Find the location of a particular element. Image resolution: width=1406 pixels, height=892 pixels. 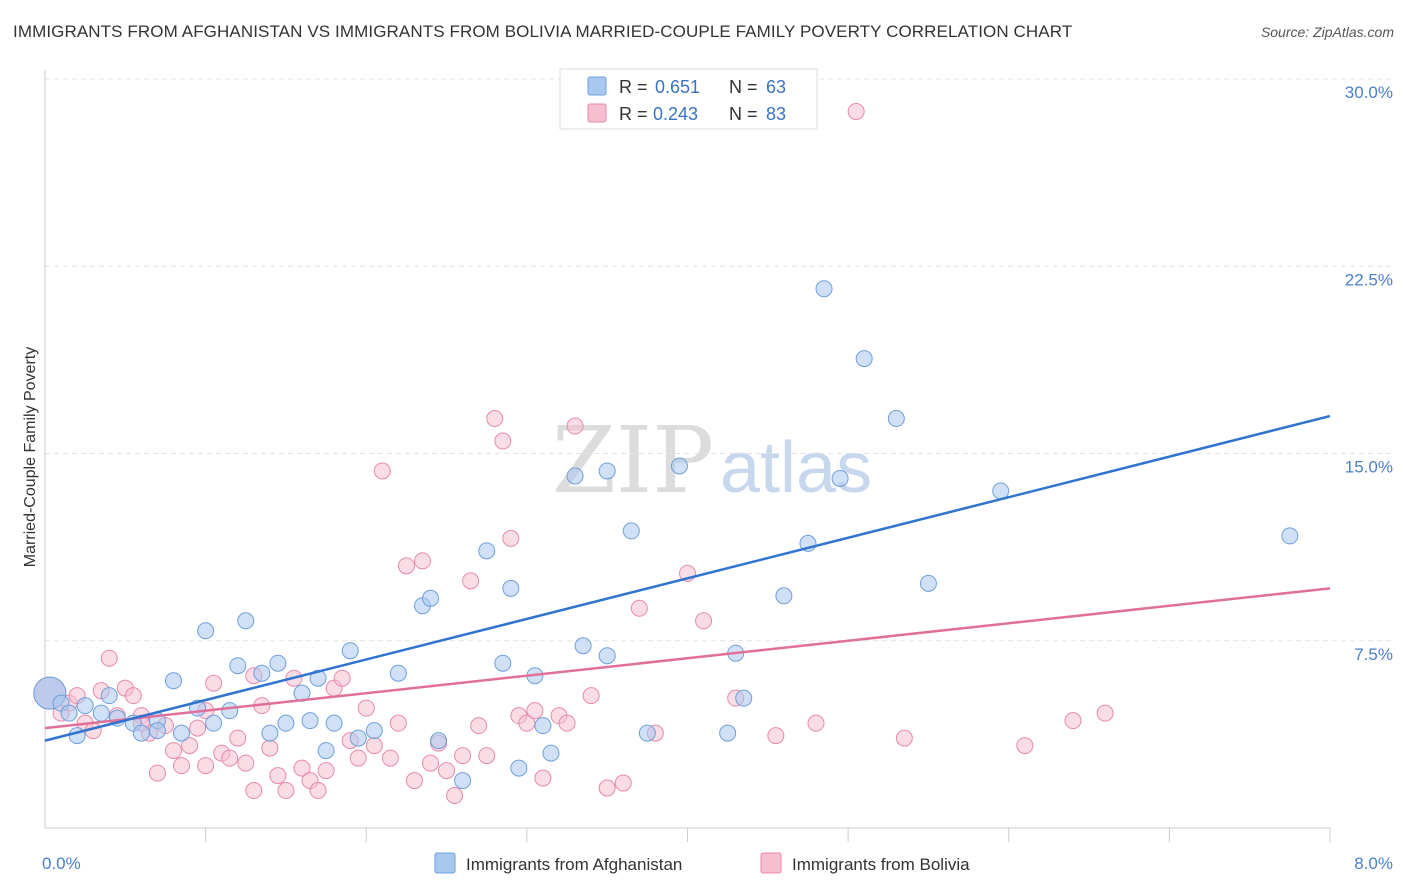

legend-r-value-bolivia: 0.243 is located at coordinates (675, 114).